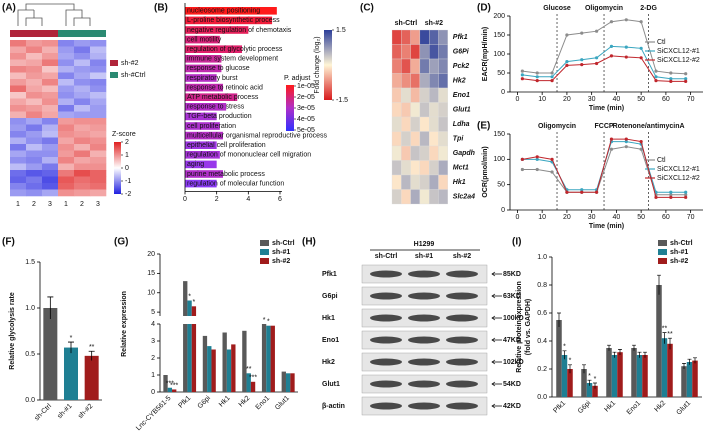 Image resolution: width=709 pixels, height=438 pixels. What do you see at coordinates (678, 178) in the screenshot?
I see `legend-label: SiCXCL12-#2` at bounding box center [678, 178].